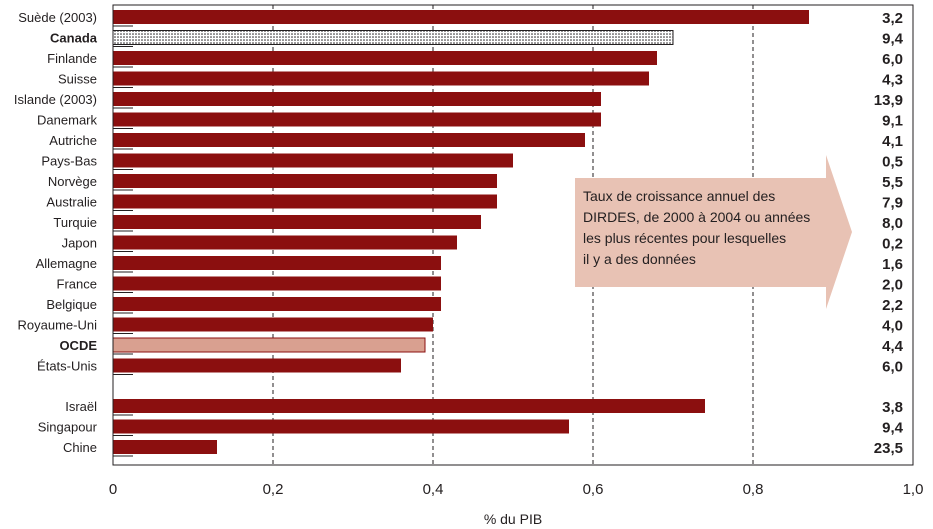 The height and width of the screenshot is (529, 933). Describe the element at coordinates (113, 489) in the screenshot. I see `x-tick-label: 0` at that location.